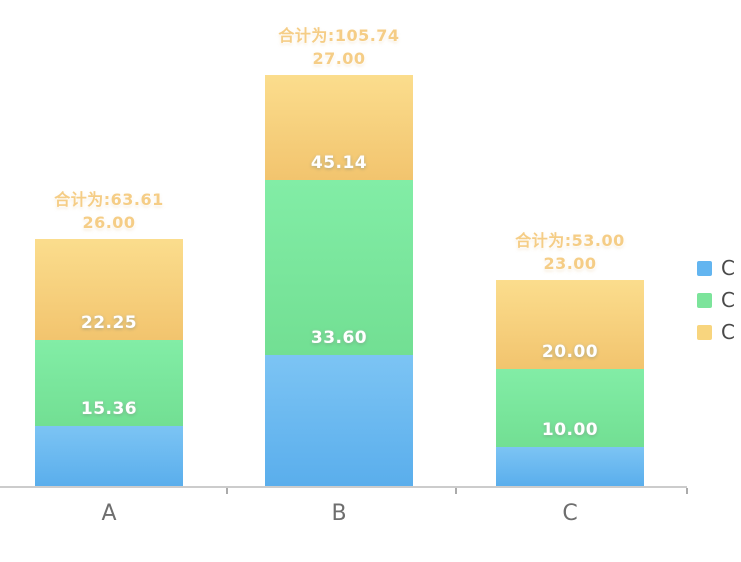 This screenshot has height=562, width=741. I want to click on bar-segment-A-series3, so click(109, 289).